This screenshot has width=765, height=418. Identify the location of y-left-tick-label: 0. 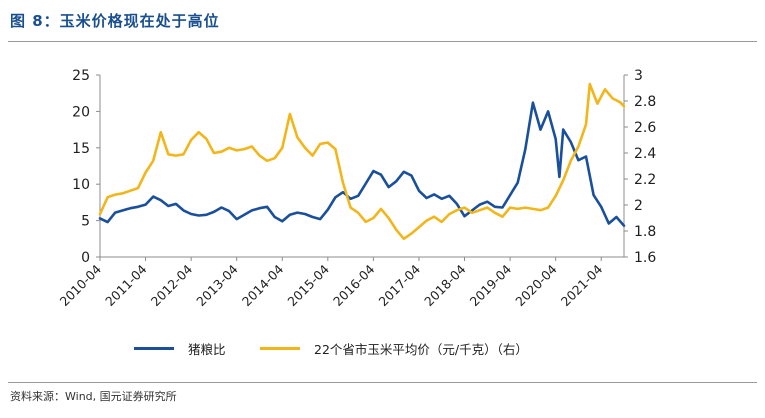
(85, 258).